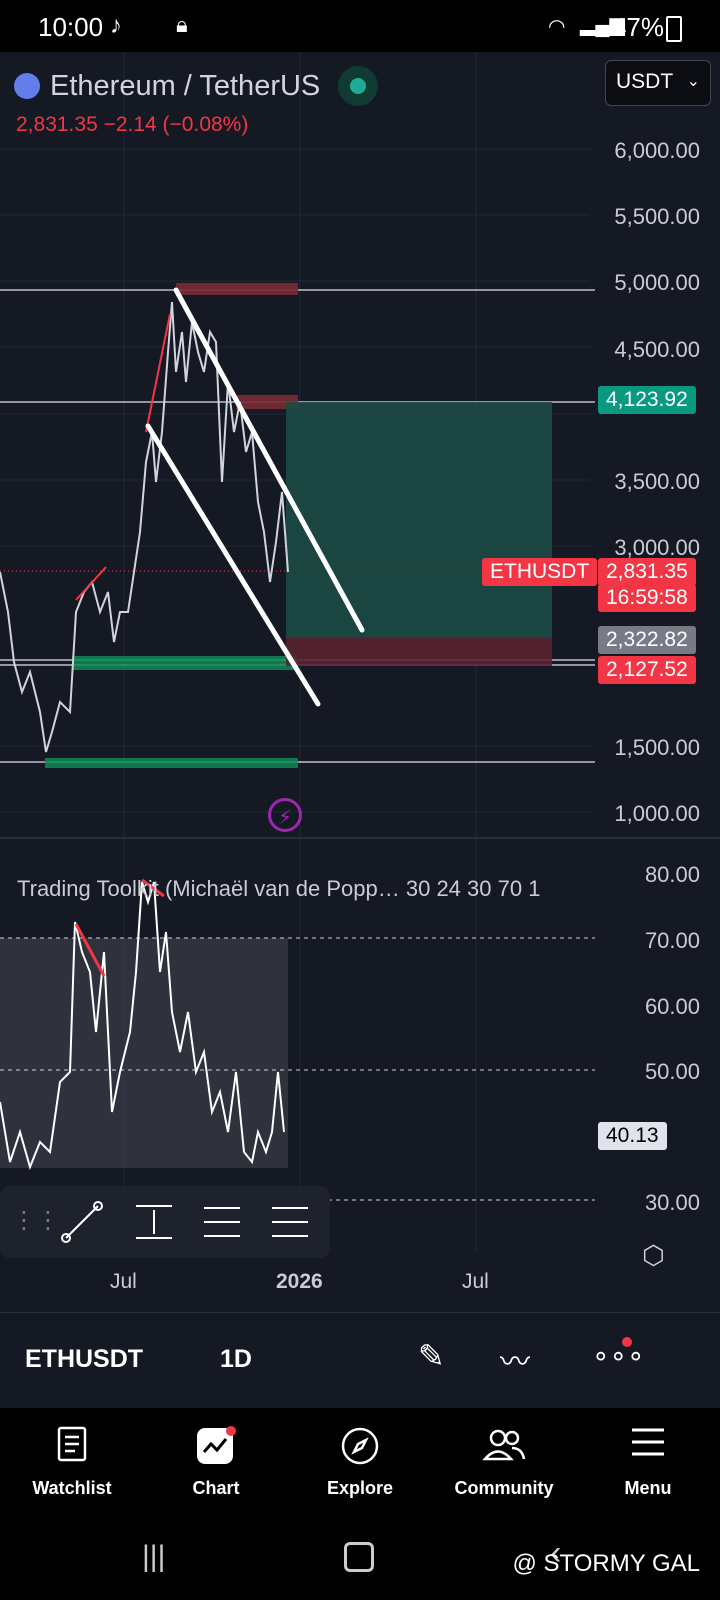  I want to click on system-nav-bar: ||| ‹, so click(360, 1560).